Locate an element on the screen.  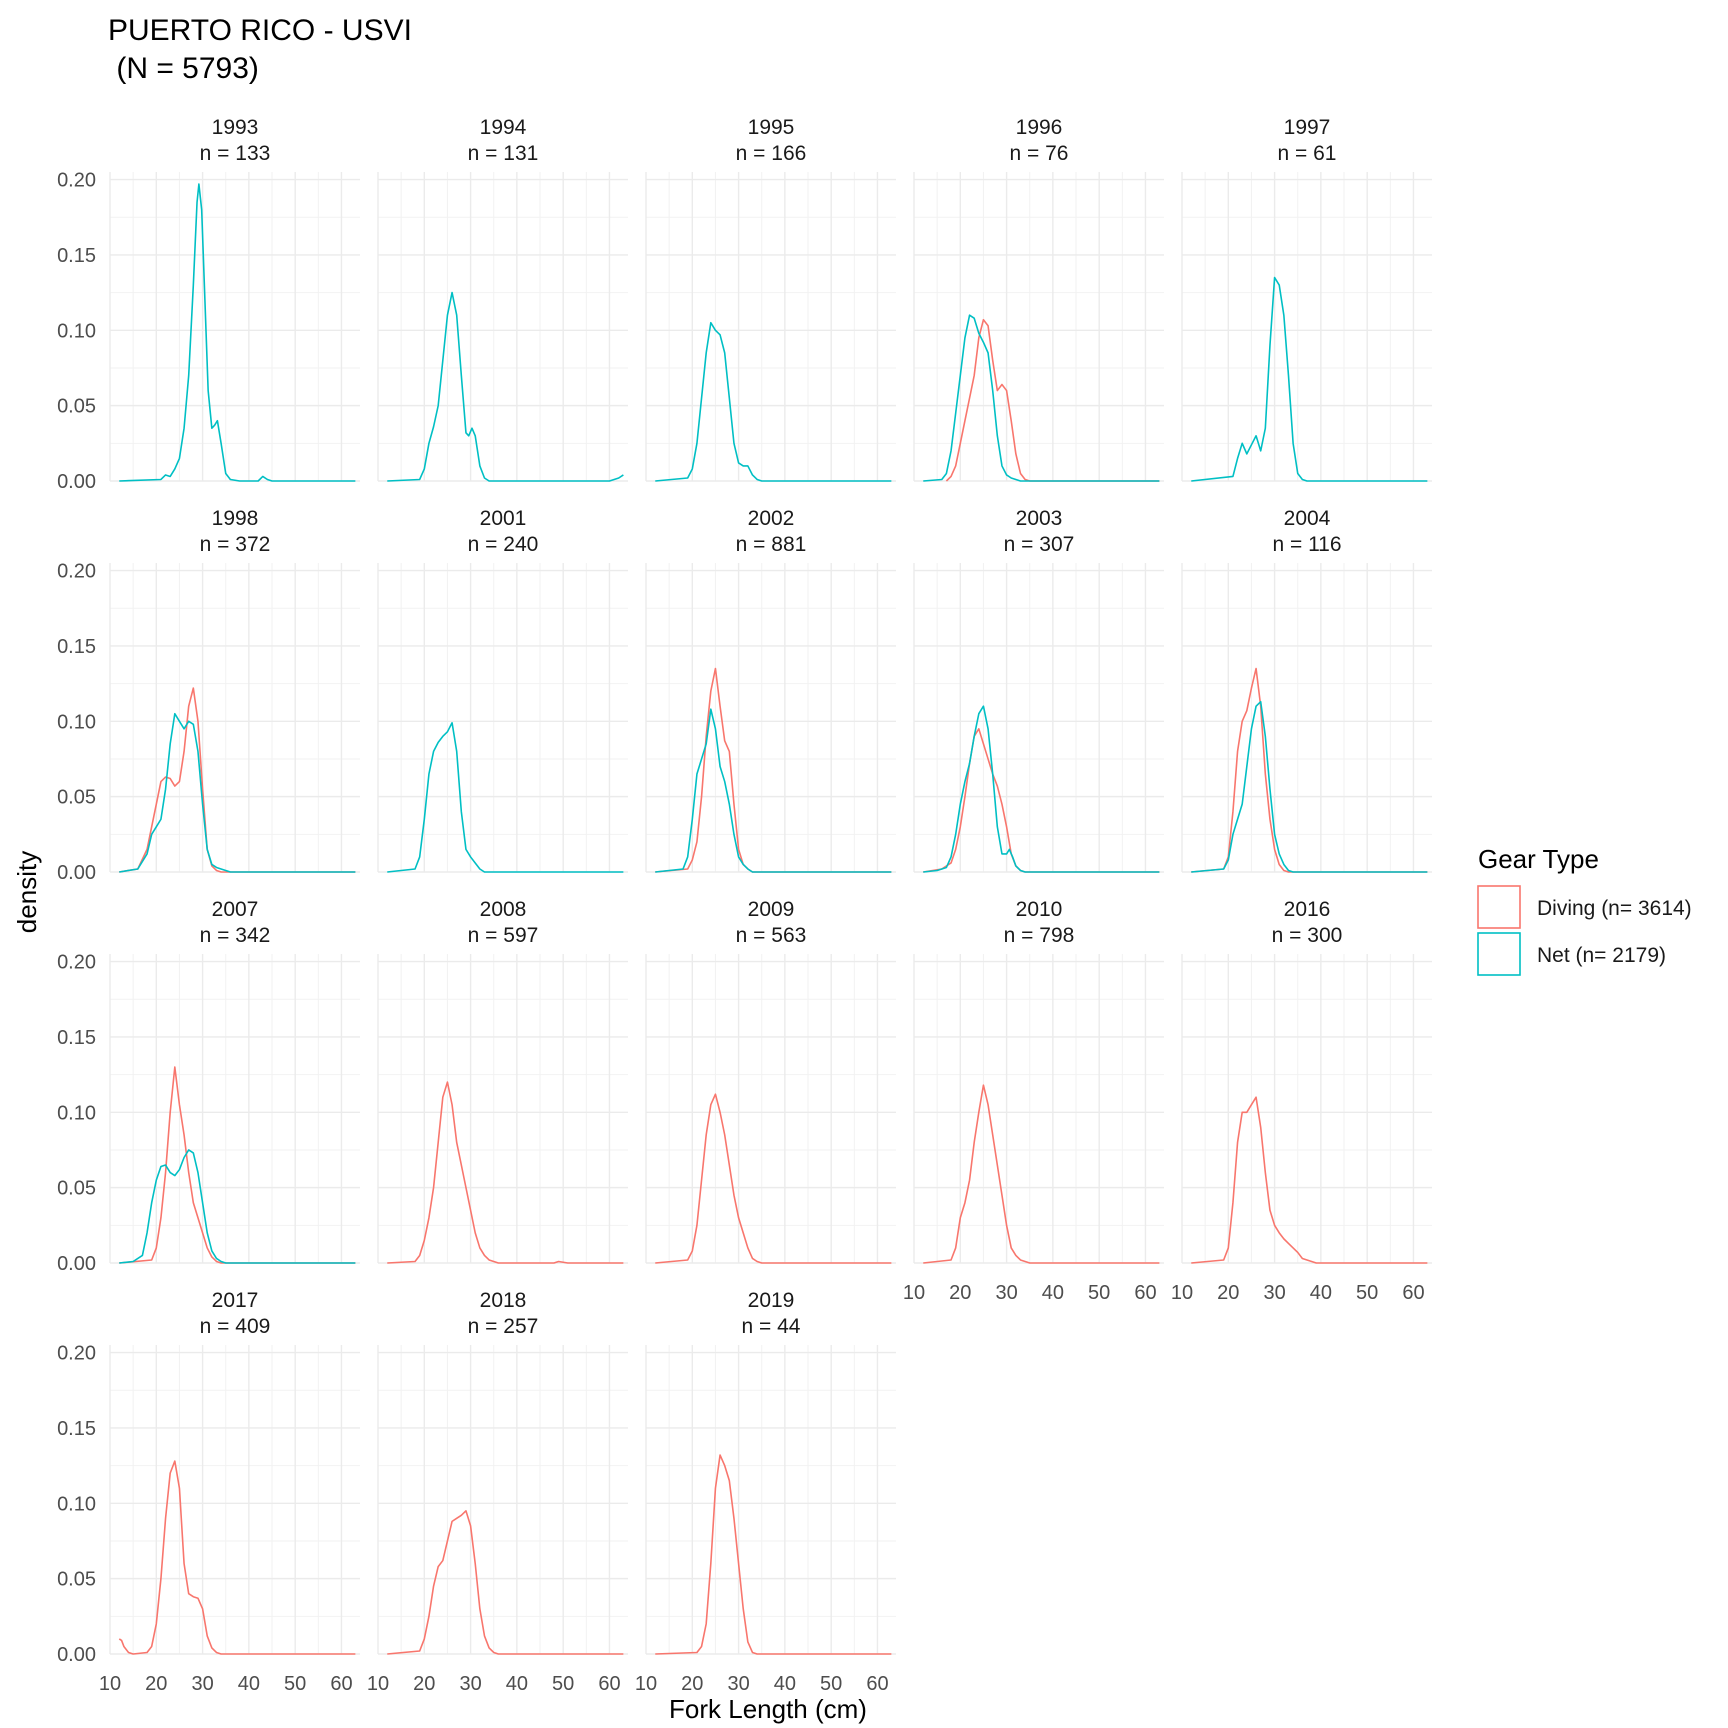
panel-2008: 2008 n = 597 is located at coordinates (502, 1081).